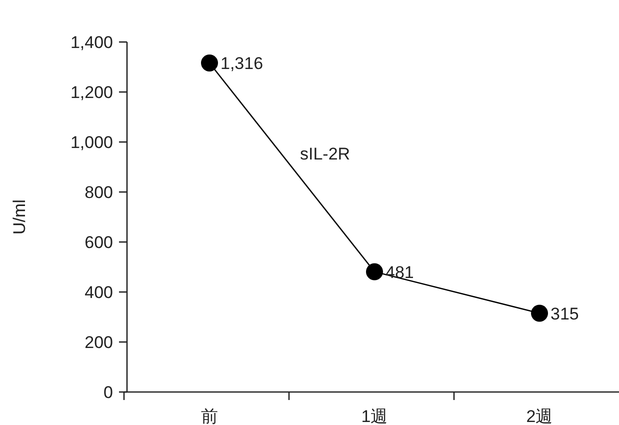 The width and height of the screenshot is (619, 425). What do you see at coordinates (400, 272) in the screenshot?
I see `data-label: 481` at bounding box center [400, 272].